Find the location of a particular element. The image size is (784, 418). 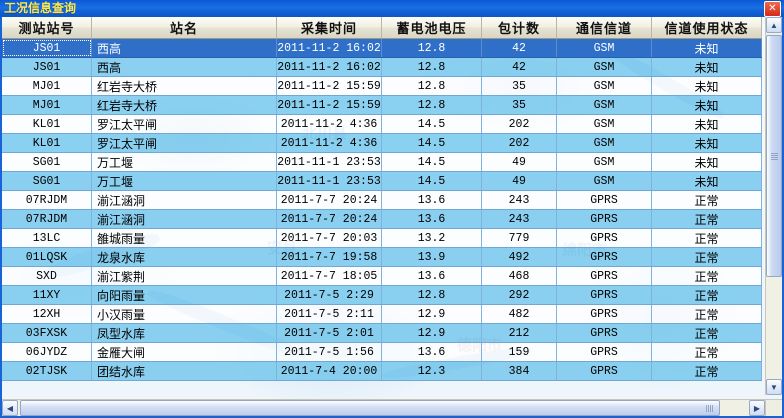

cell-packet-count: 49 is located at coordinates (519, 181).